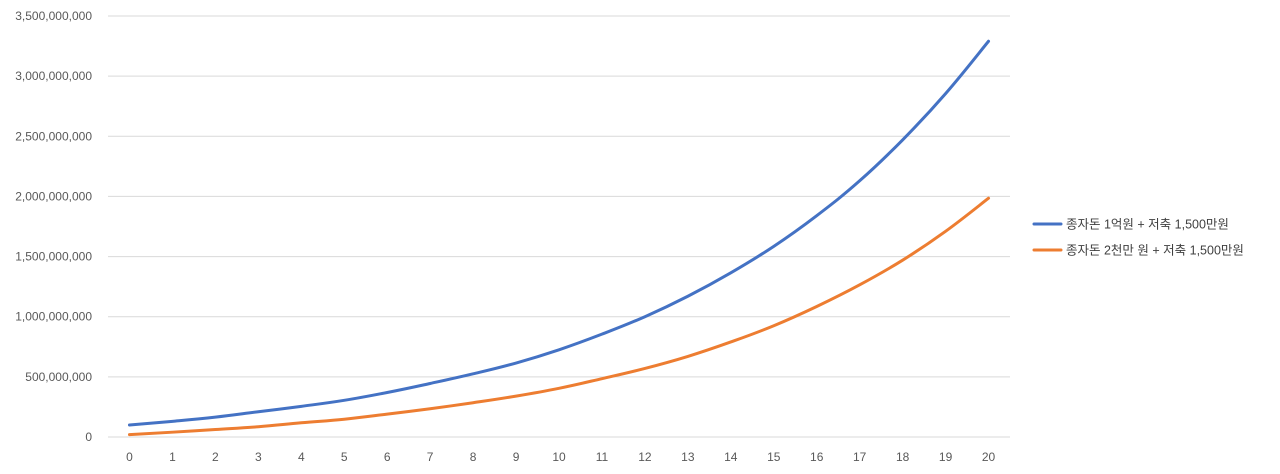  I want to click on y-tick-label: 500,000,000, so click(58, 377).